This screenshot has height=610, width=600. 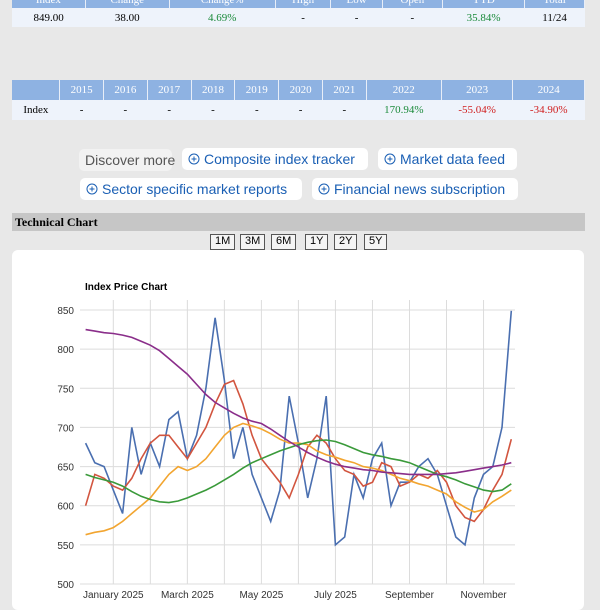 What do you see at coordinates (404, 90) in the screenshot?
I see `header-cell: 2022` at bounding box center [404, 90].